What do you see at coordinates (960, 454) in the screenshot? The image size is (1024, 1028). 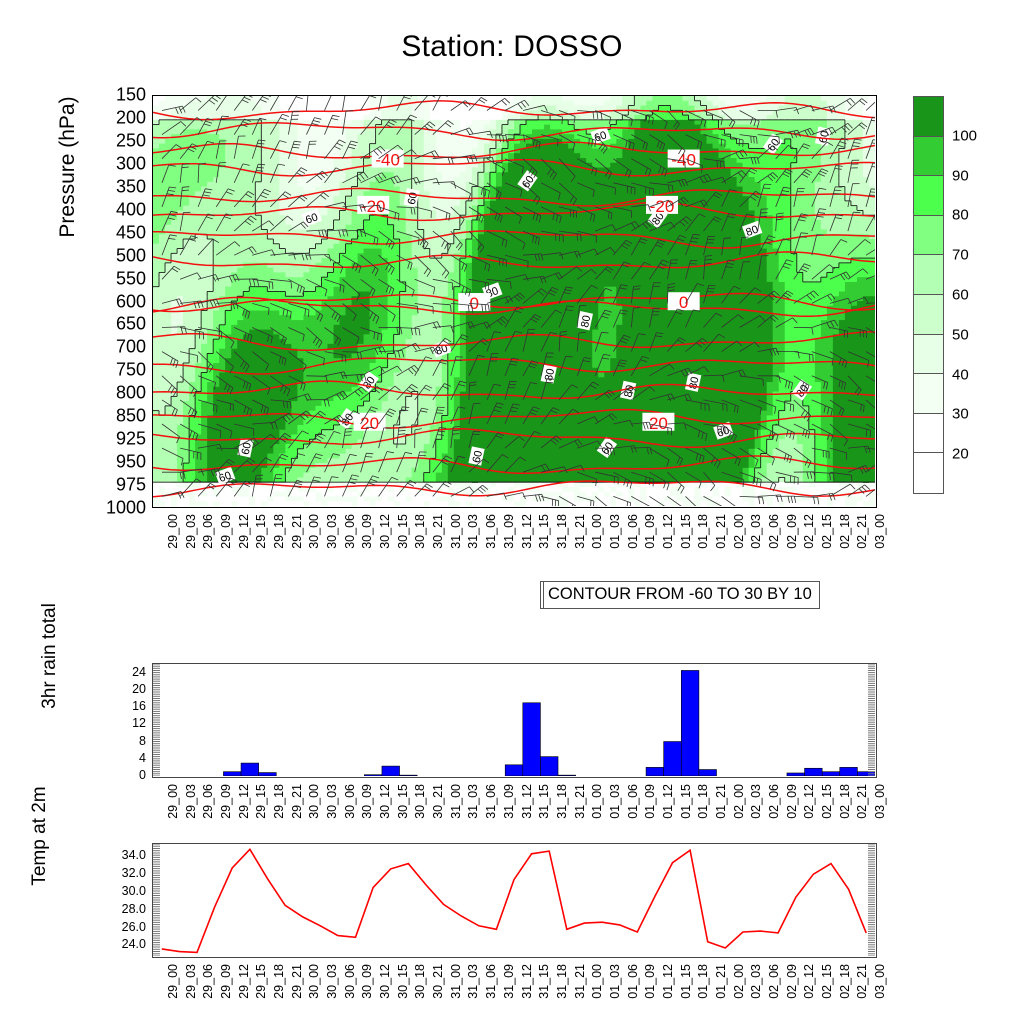 I see `colorbar-label-20: 20` at bounding box center [960, 454].